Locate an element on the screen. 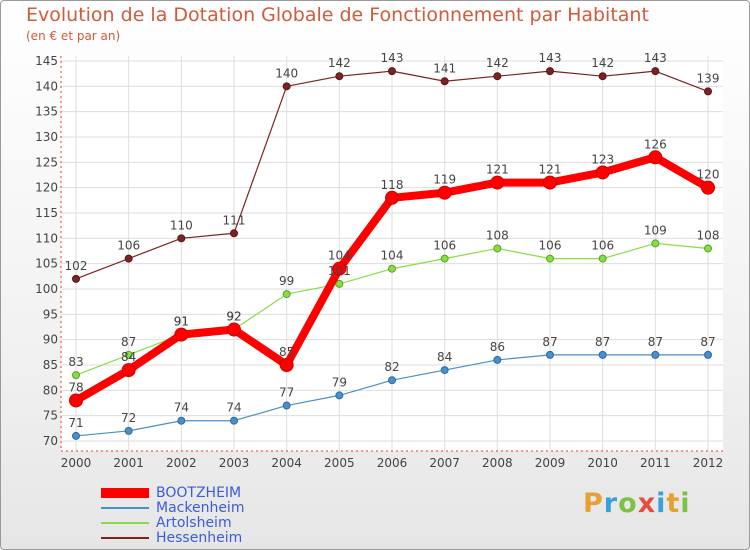 This screenshot has width=750, height=550. legend-label: Hessenheim is located at coordinates (199, 538).